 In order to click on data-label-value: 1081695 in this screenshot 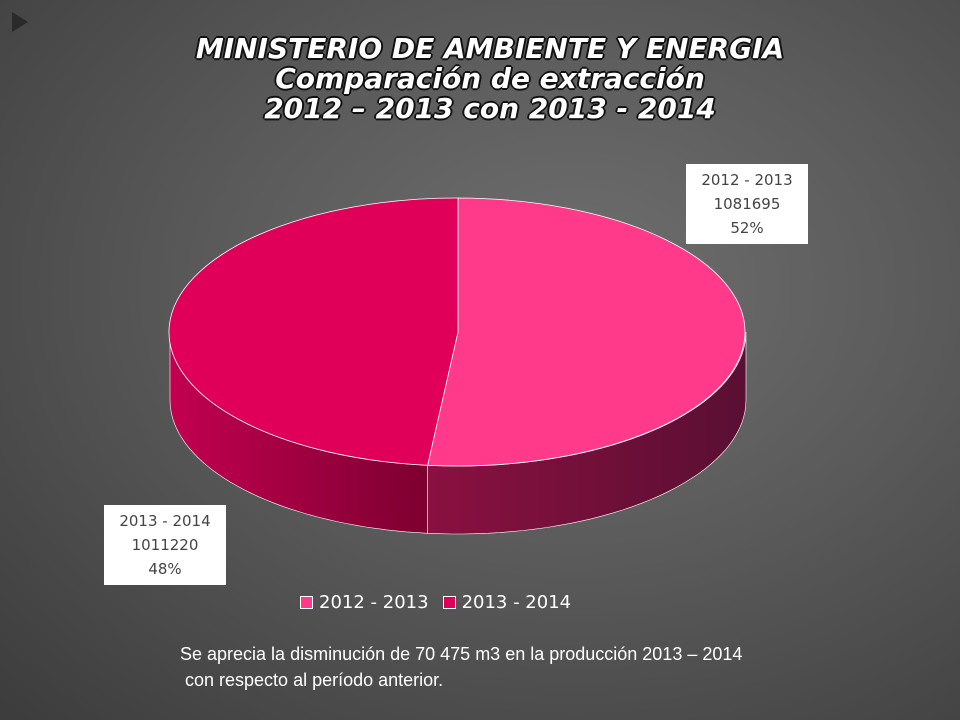, I will do `click(747, 204)`.